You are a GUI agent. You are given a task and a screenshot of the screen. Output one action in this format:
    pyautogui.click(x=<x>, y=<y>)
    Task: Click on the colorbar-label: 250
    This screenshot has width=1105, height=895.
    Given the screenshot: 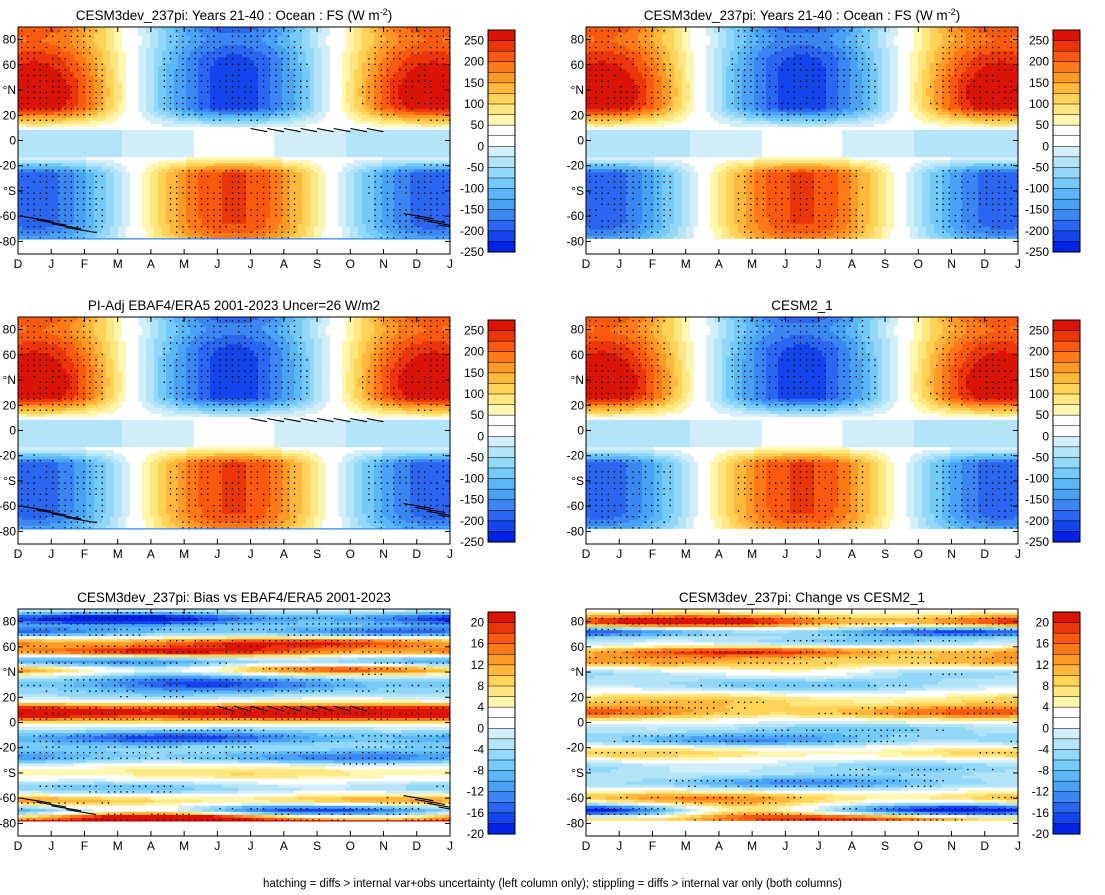 What is the action you would take?
    pyautogui.click(x=1039, y=331)
    